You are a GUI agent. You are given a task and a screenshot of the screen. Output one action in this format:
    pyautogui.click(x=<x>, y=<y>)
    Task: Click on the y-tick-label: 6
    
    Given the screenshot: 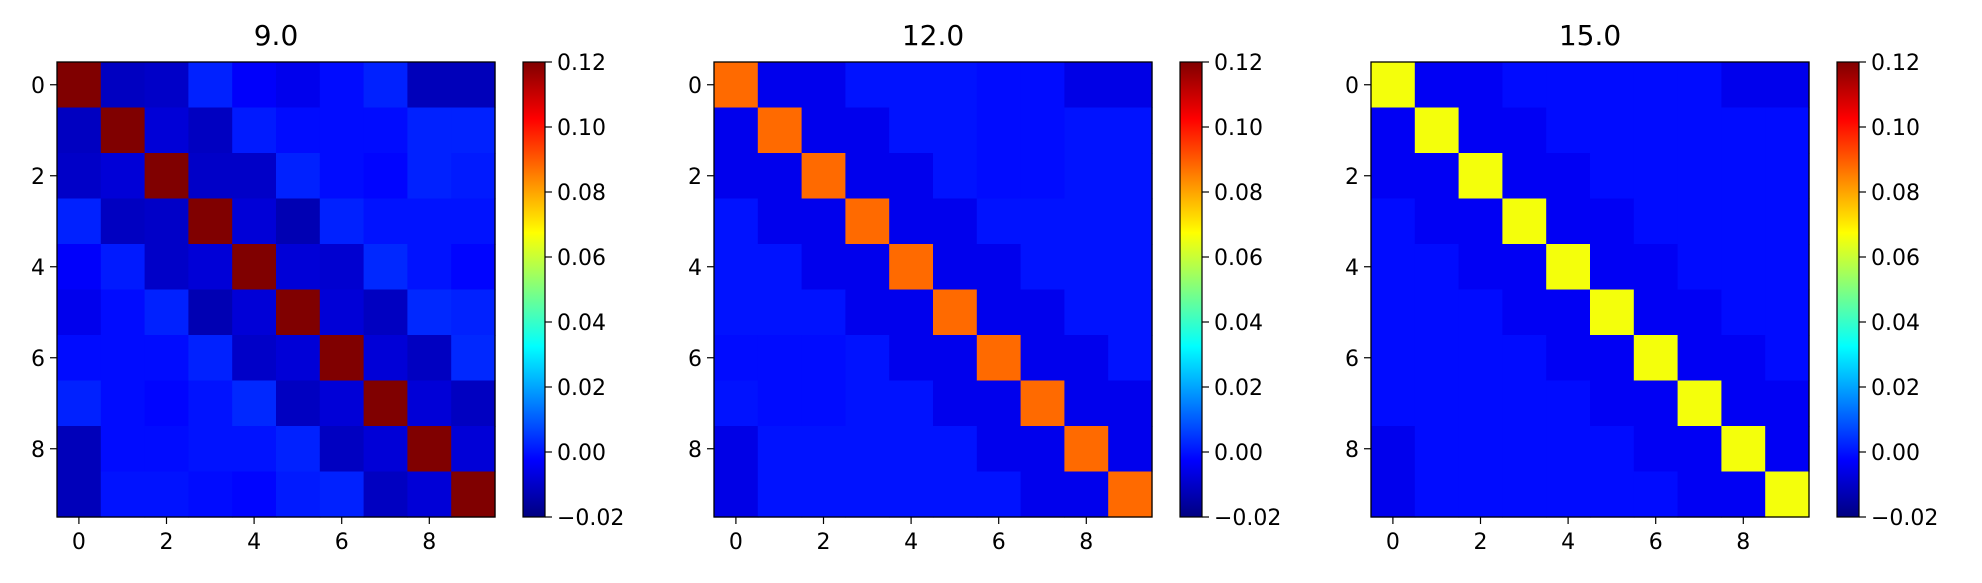 What is the action you would take?
    pyautogui.click(x=38, y=359)
    